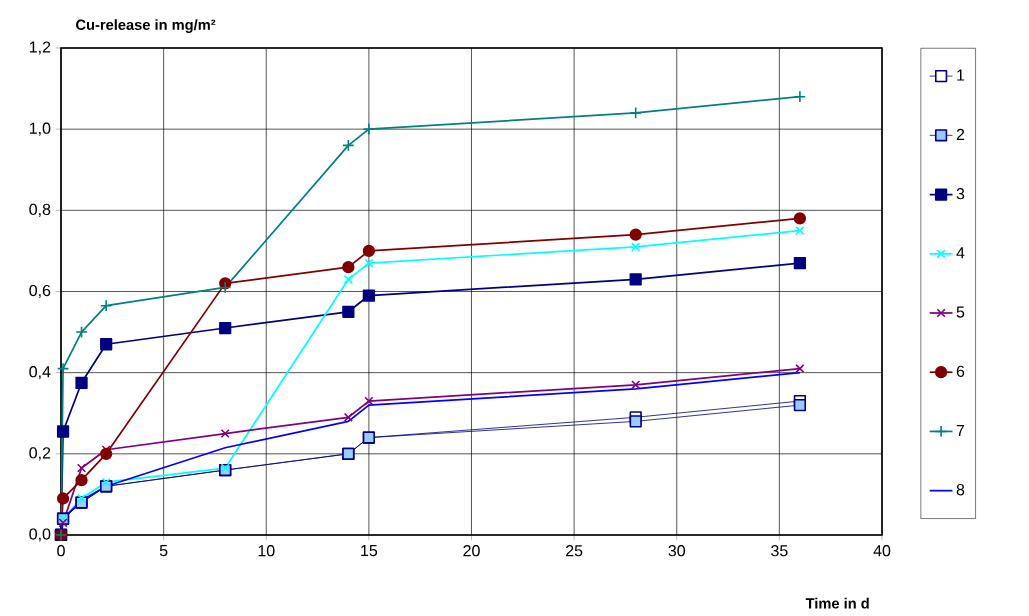 Image resolution: width=1029 pixels, height=616 pixels. I want to click on legend-label: 8, so click(960, 490).